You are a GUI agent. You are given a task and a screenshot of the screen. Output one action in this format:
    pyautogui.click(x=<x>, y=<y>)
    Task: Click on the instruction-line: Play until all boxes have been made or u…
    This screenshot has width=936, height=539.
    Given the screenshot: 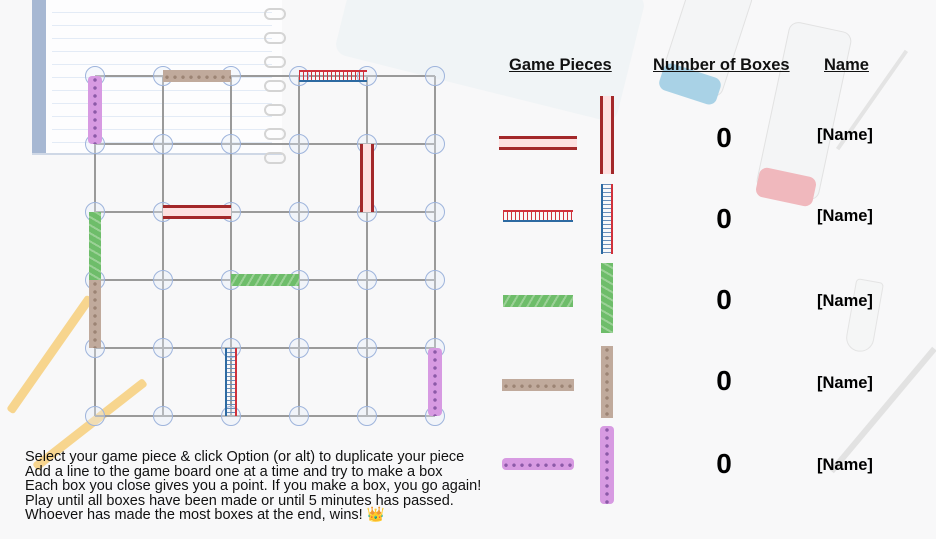 What is the action you would take?
    pyautogui.click(x=239, y=500)
    